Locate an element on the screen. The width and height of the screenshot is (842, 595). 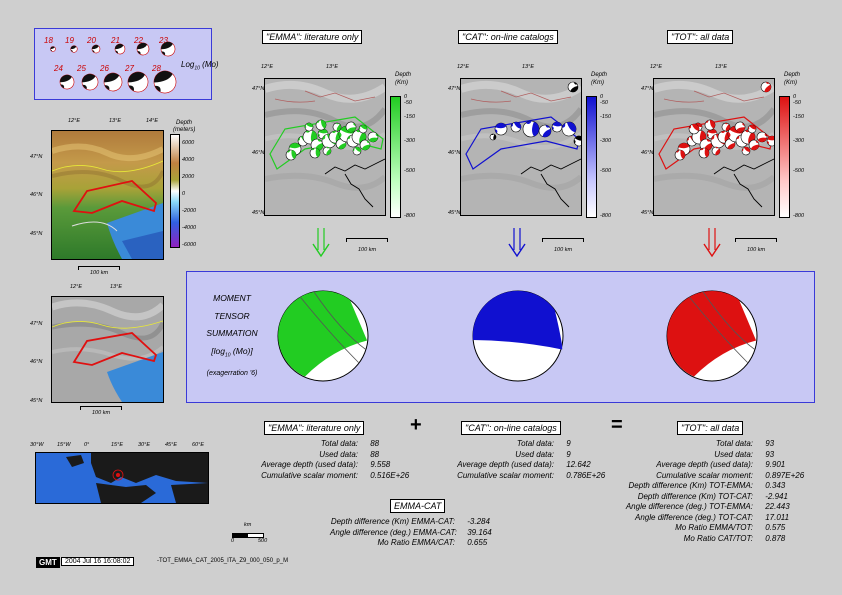
stat-row: Cumulative scalar moment: 0.516E+26 is located at coordinates (325, 476).